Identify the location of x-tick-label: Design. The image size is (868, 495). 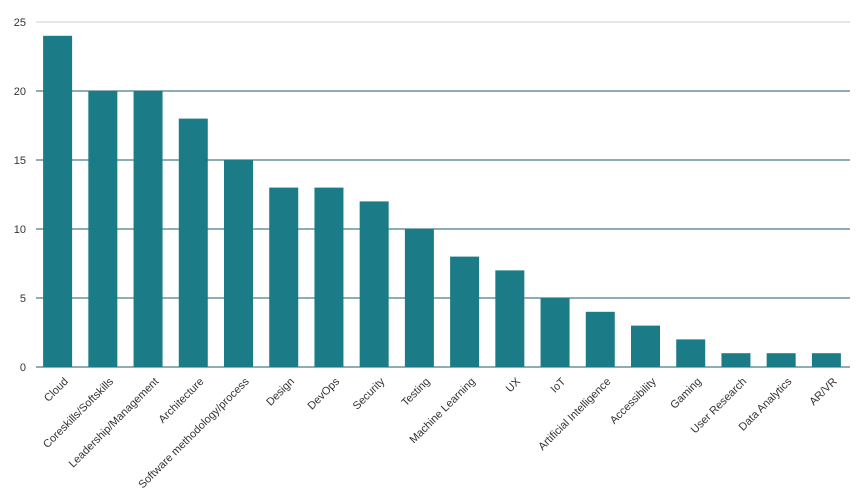
(280, 392).